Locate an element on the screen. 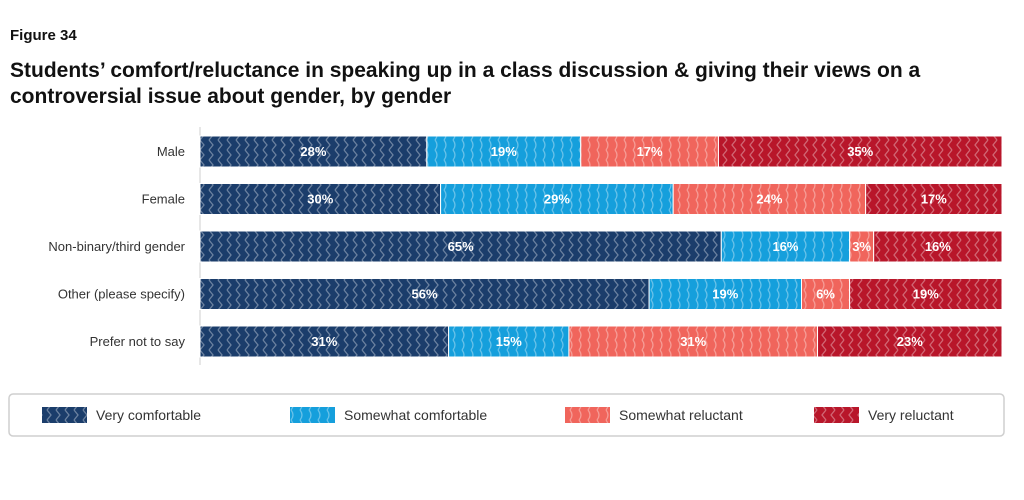 The image size is (1024, 500). legend-label: Somewhat reluctant is located at coordinates (681, 415).